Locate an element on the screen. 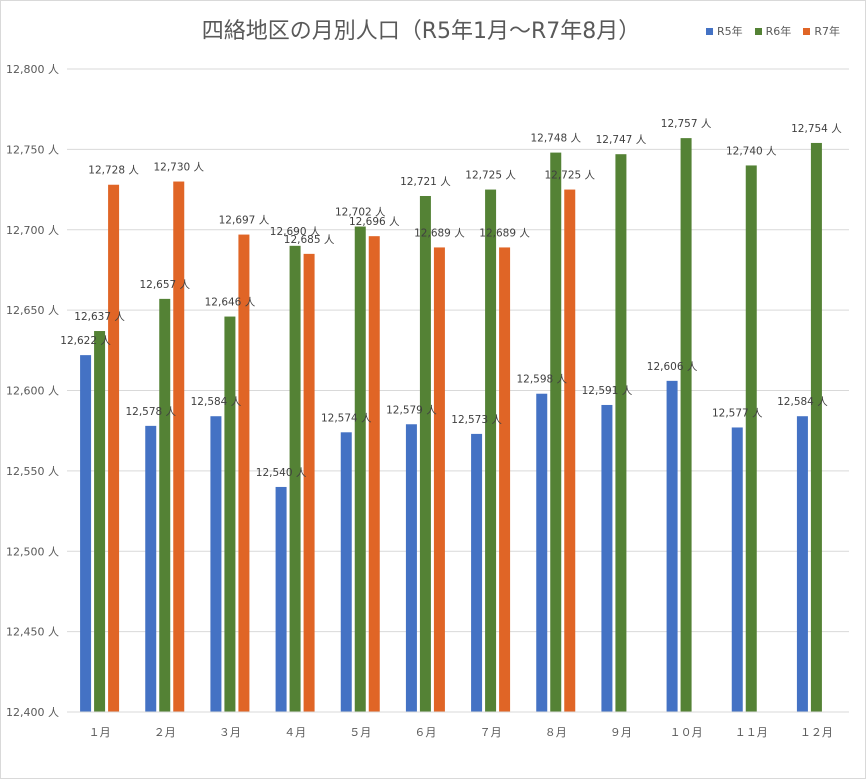 This screenshot has width=866, height=779. legend-item: R6年 is located at coordinates (773, 31).